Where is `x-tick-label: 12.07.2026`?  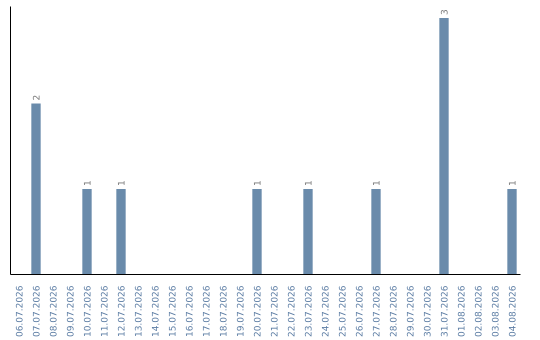
x-tick-label: 12.07.2026 is located at coordinates (123, 311).